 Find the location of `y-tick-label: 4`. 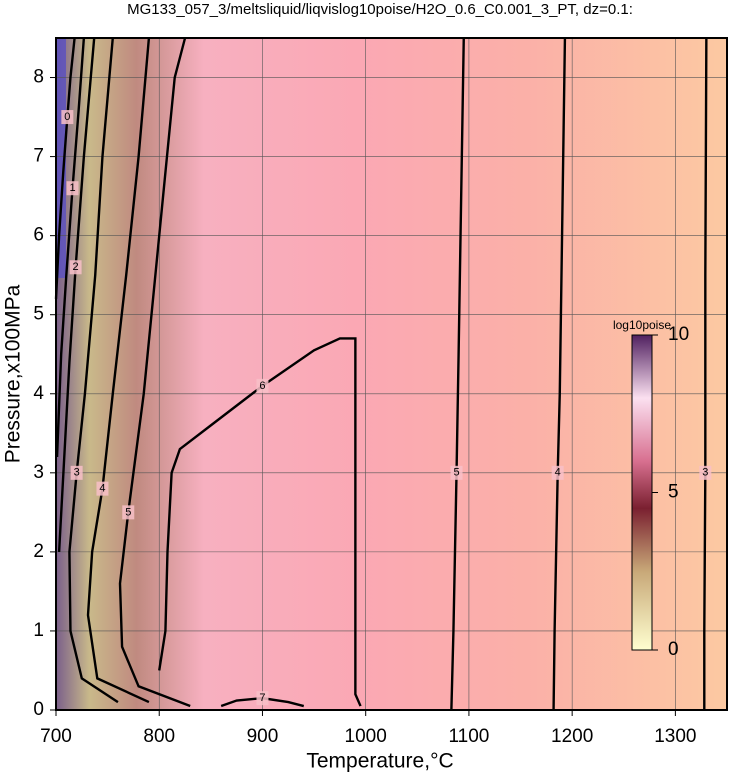

y-tick-label: 4 is located at coordinates (38, 393).